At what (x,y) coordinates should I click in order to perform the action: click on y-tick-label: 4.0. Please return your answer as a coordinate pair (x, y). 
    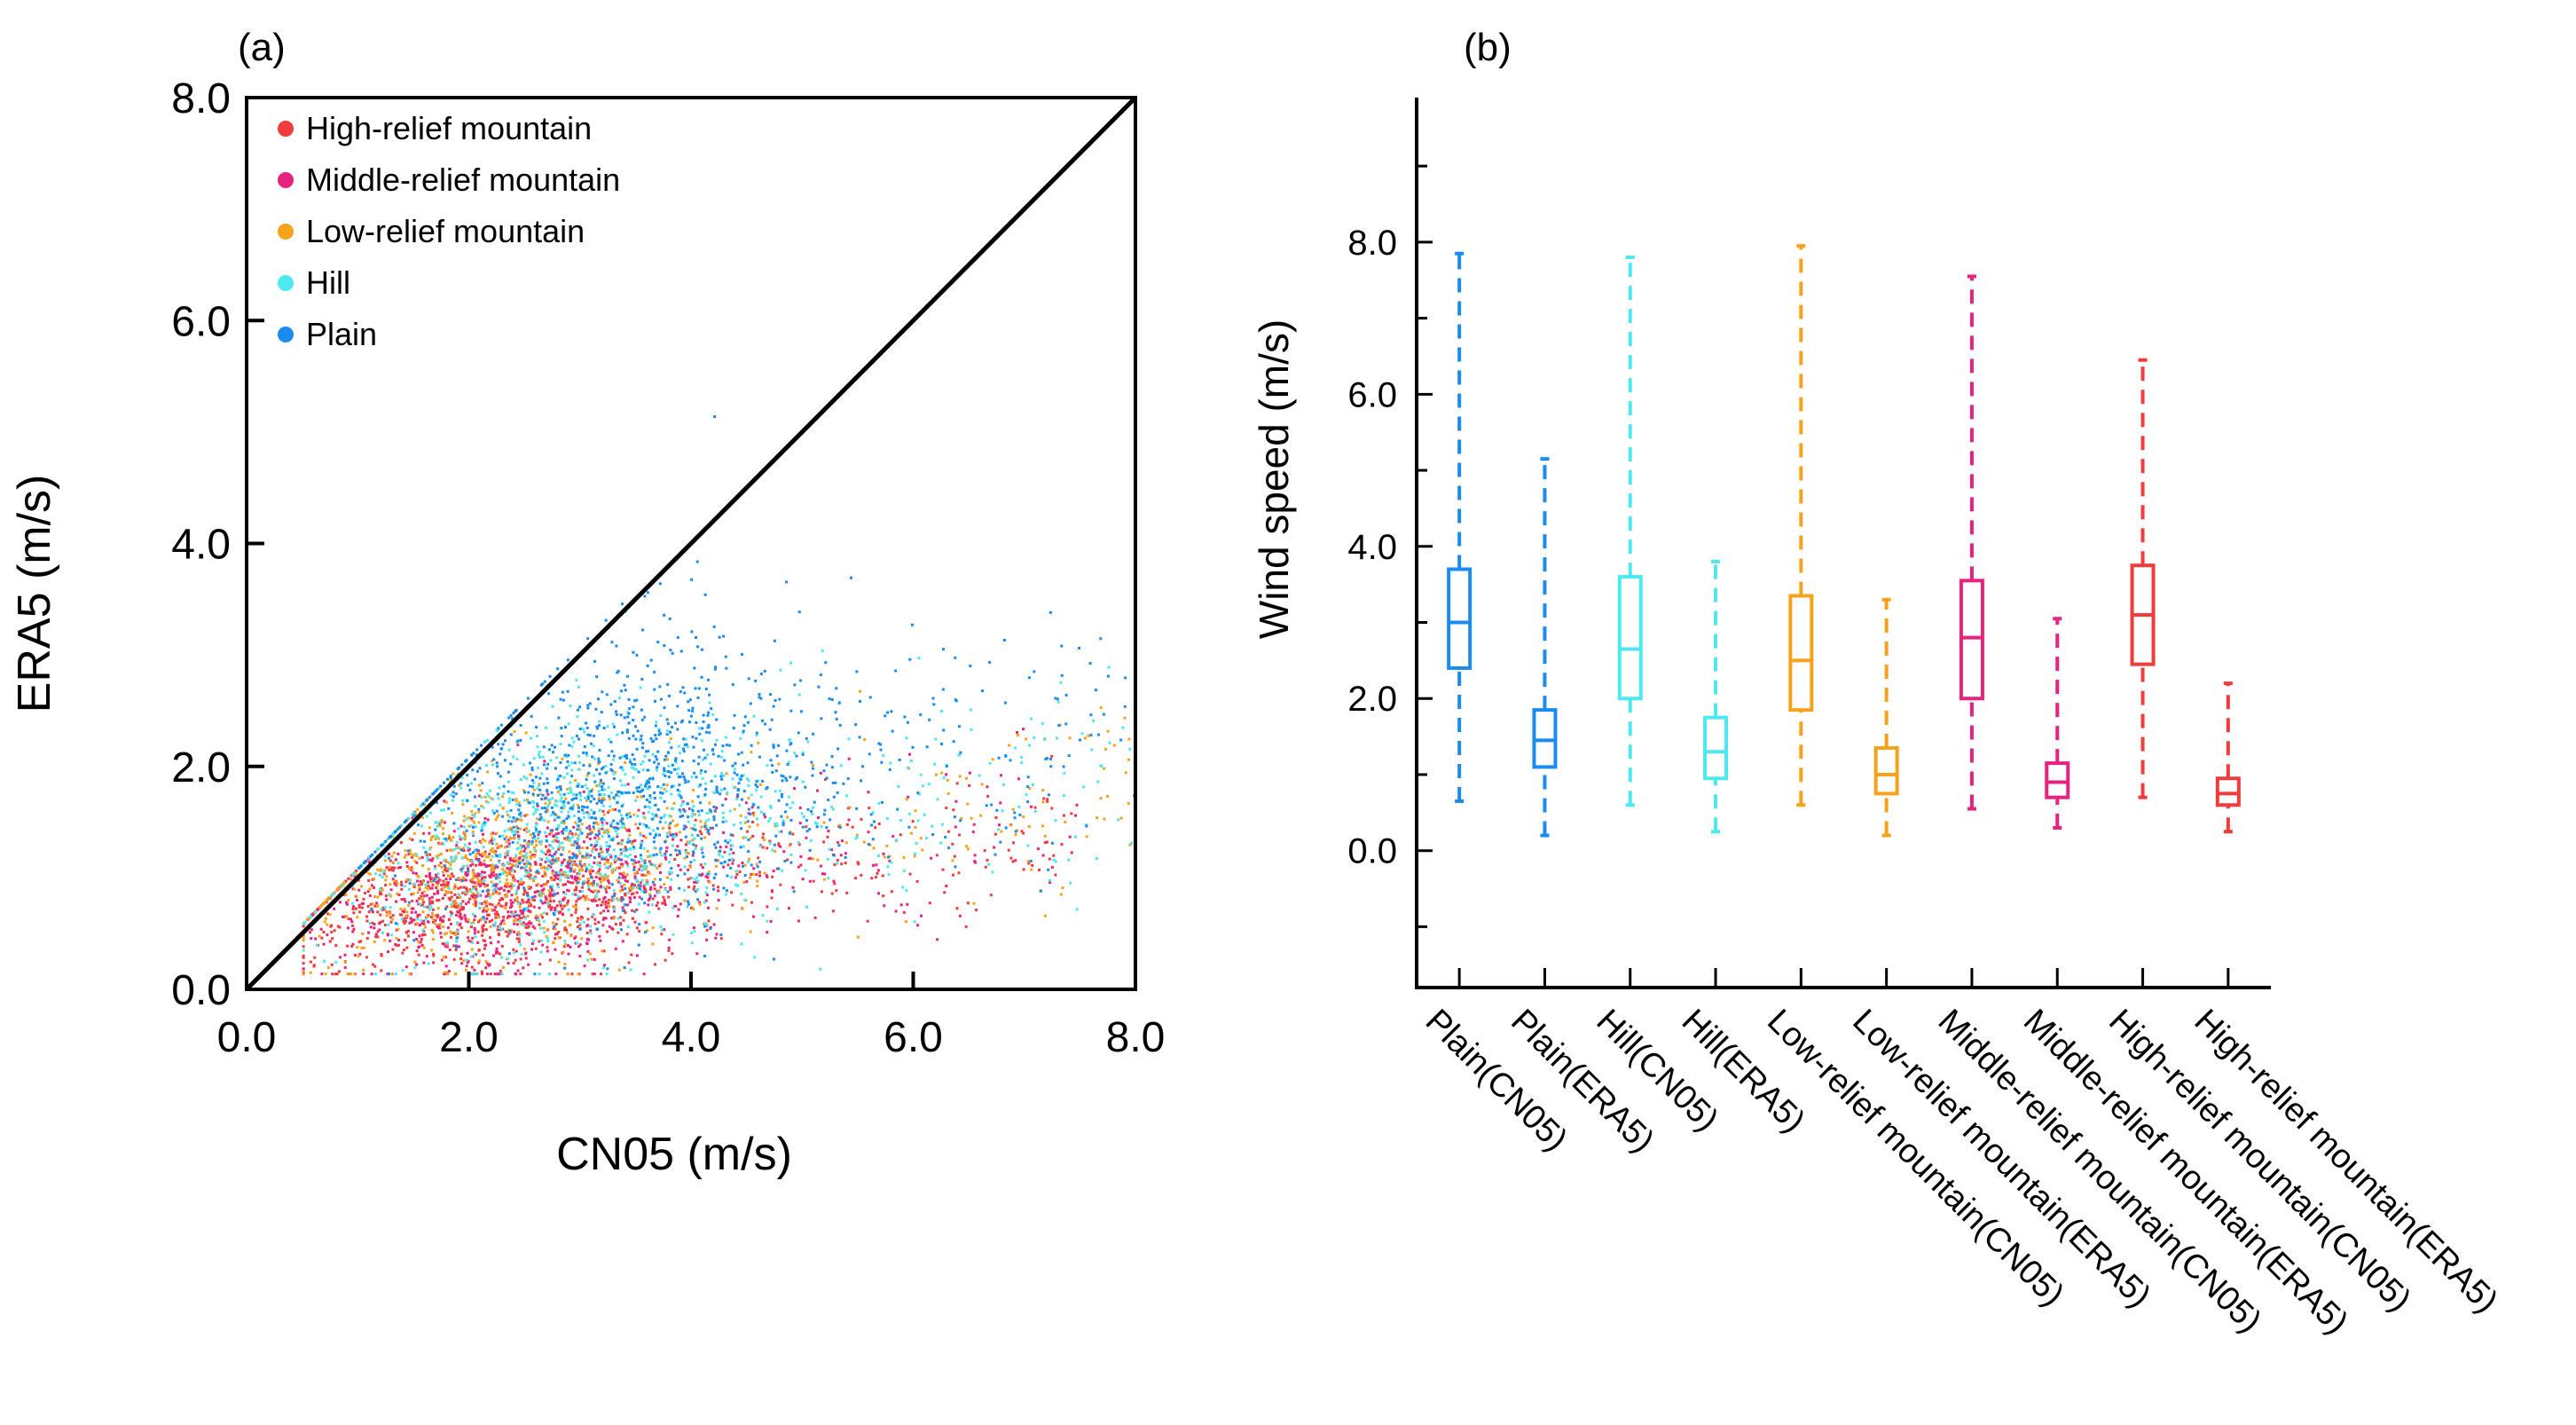
    Looking at the image, I should click on (1372, 547).